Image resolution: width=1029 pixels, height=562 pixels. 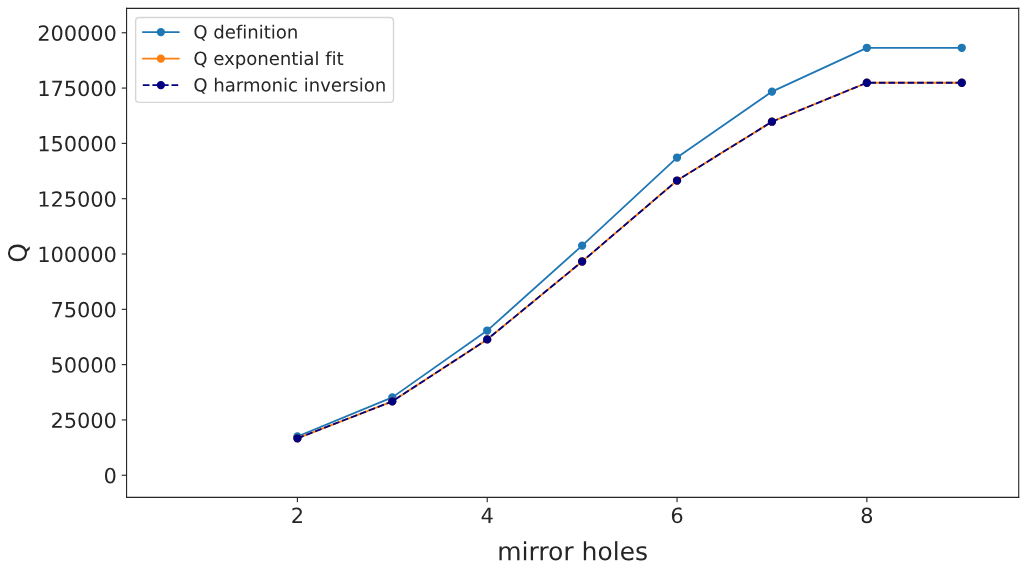 I want to click on y-tick-label: 75000, so click(x=84, y=309).